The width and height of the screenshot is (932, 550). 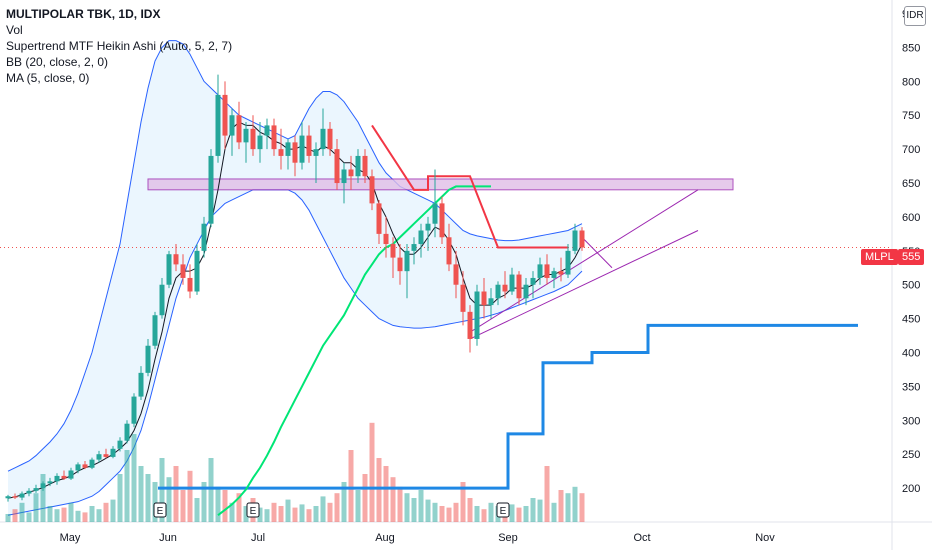 What do you see at coordinates (915, 16) in the screenshot?
I see `currency-badge: IDR` at bounding box center [915, 16].